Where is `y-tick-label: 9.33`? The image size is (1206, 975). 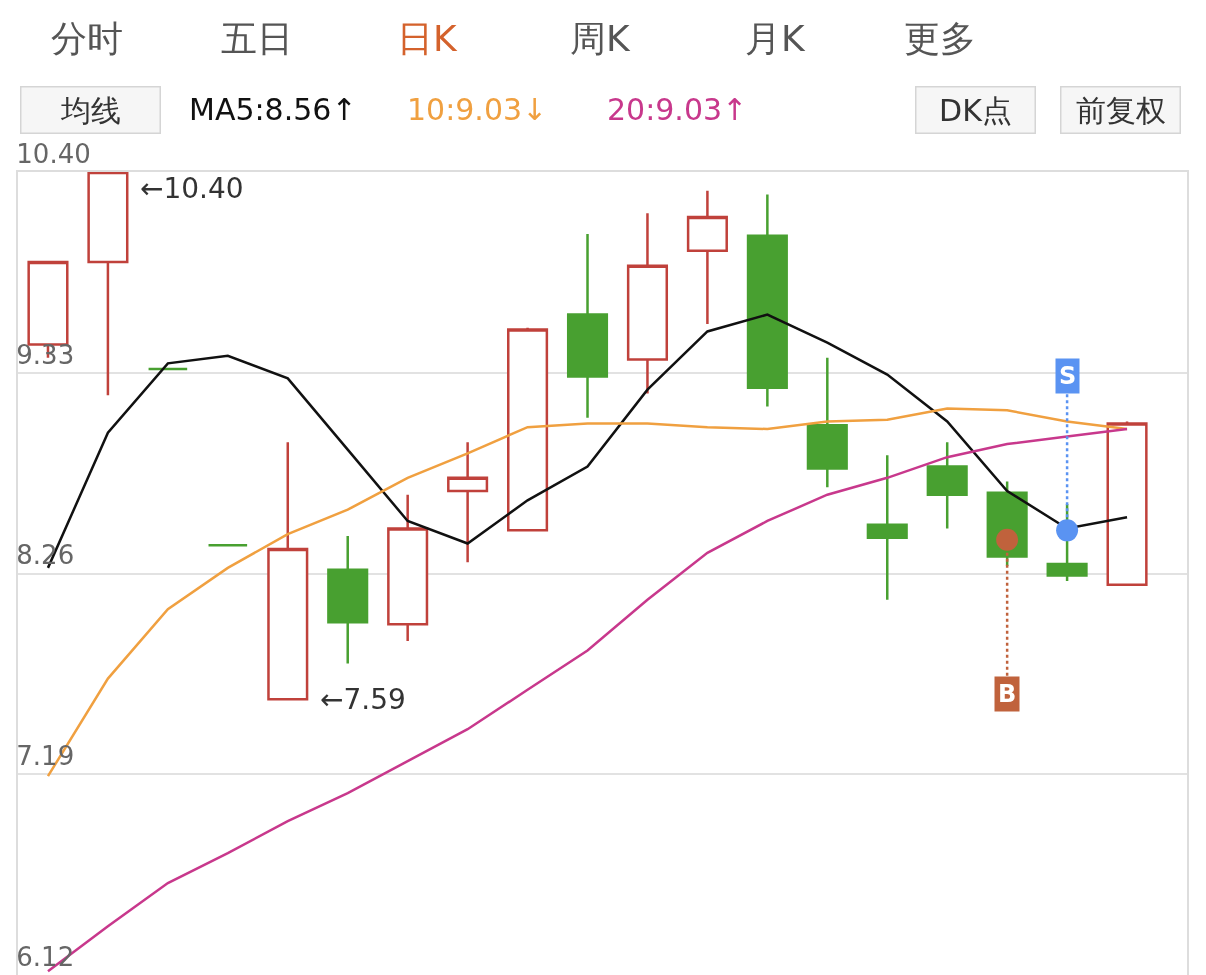 y-tick-label: 9.33 is located at coordinates (45, 354).